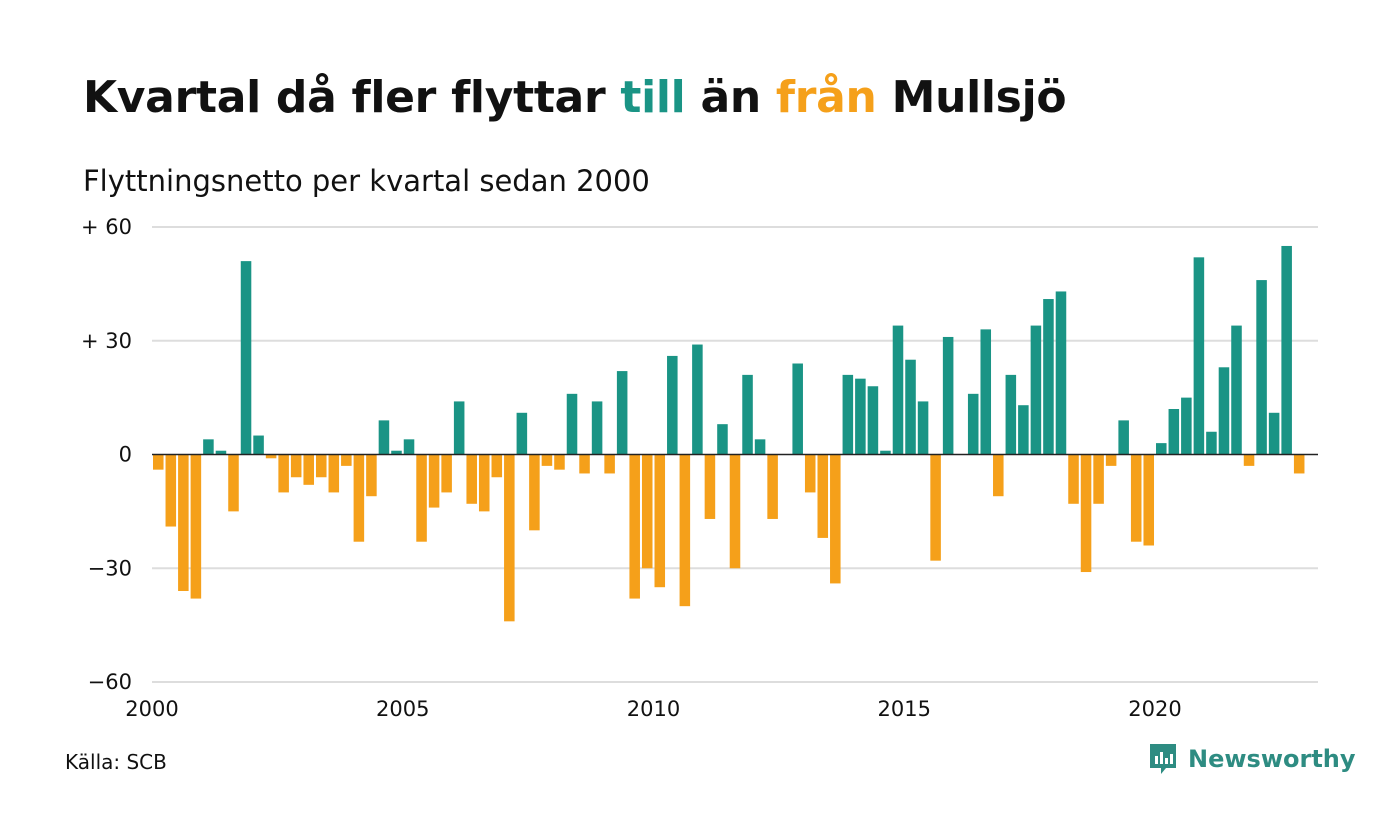 The height and width of the screenshot is (840, 1400). Describe the element at coordinates (653, 97) in the screenshot. I see `title-till: till` at that location.